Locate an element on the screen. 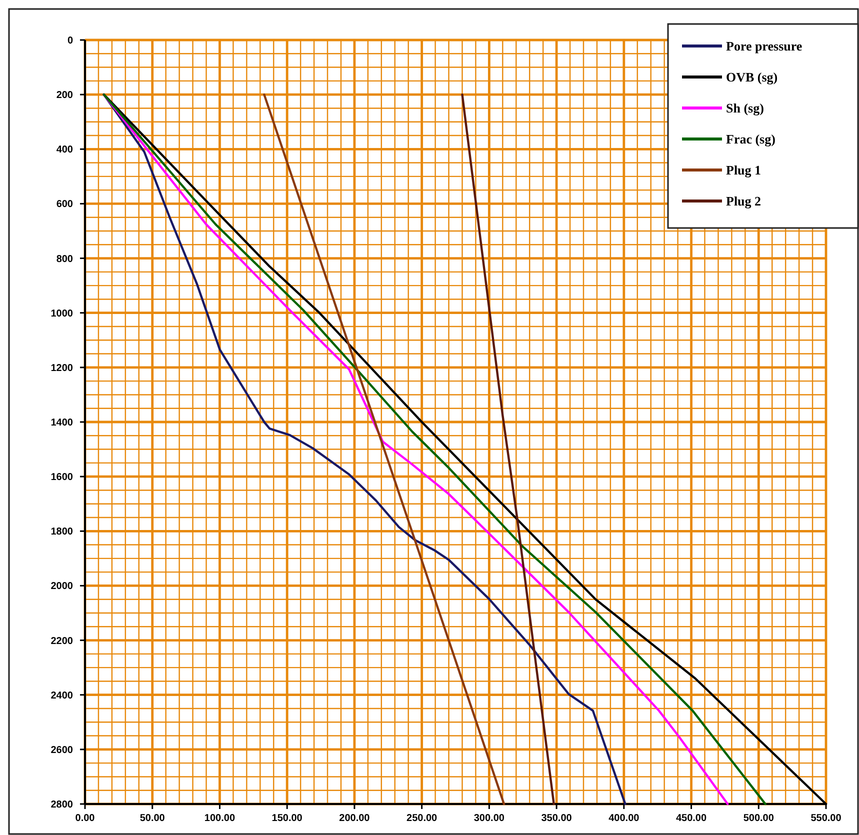 The image size is (859, 835). x-tick-label: 200.00 is located at coordinates (354, 818).